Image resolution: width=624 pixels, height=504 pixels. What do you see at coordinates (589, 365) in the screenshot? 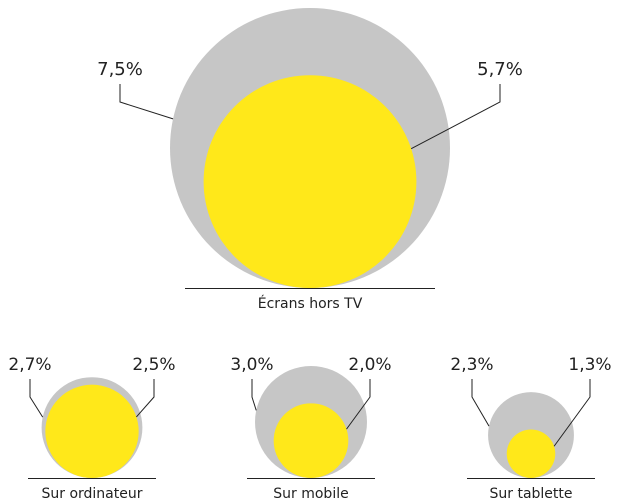
I see `value-label: 1,3%` at bounding box center [589, 365].